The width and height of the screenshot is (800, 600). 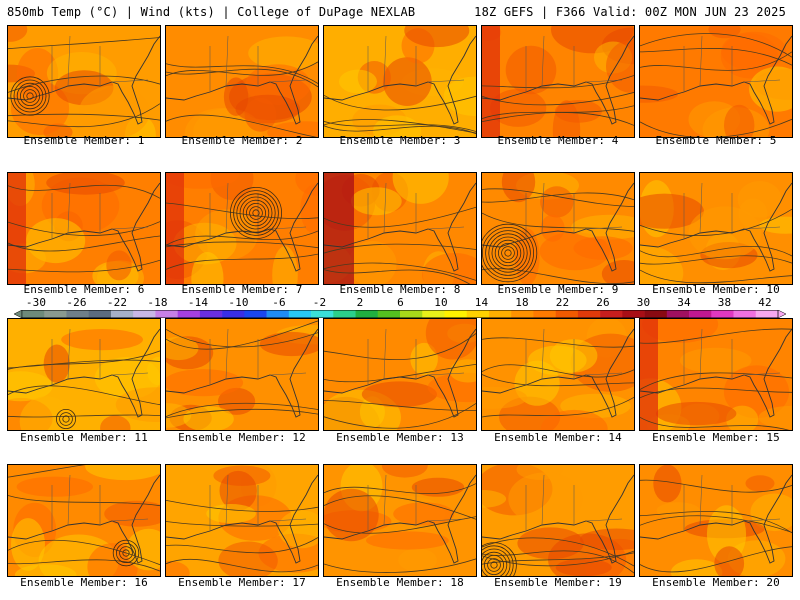 I want to click on colorbar-tick: -14, so click(x=198, y=302).